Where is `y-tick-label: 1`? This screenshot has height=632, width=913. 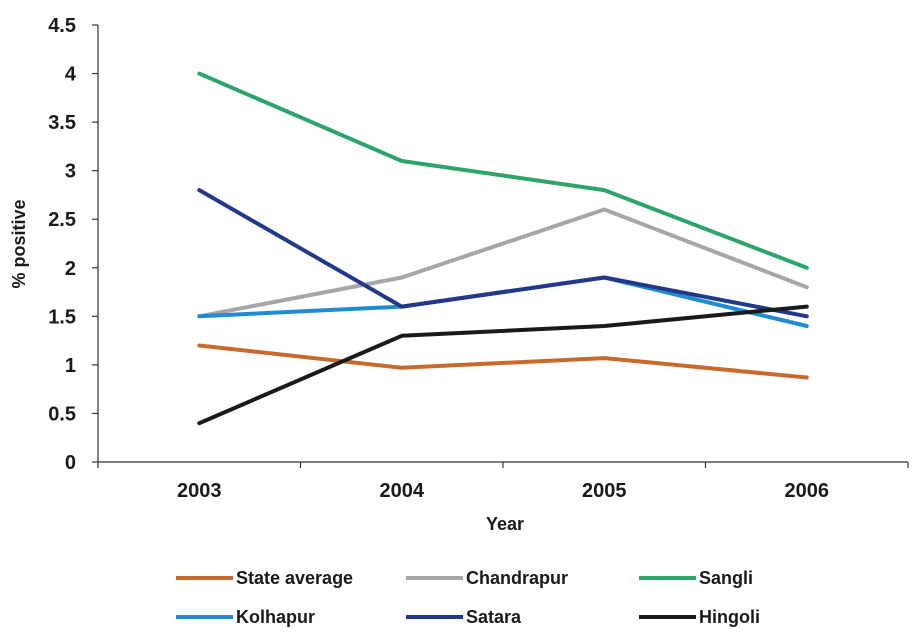
y-tick-label: 1 is located at coordinates (70, 366).